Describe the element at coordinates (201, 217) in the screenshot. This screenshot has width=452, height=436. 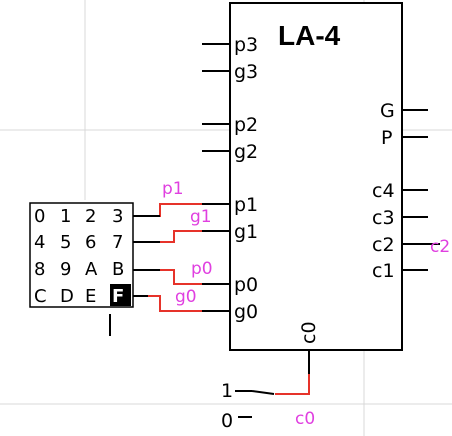
I see `g1-signal-label: g1` at that location.